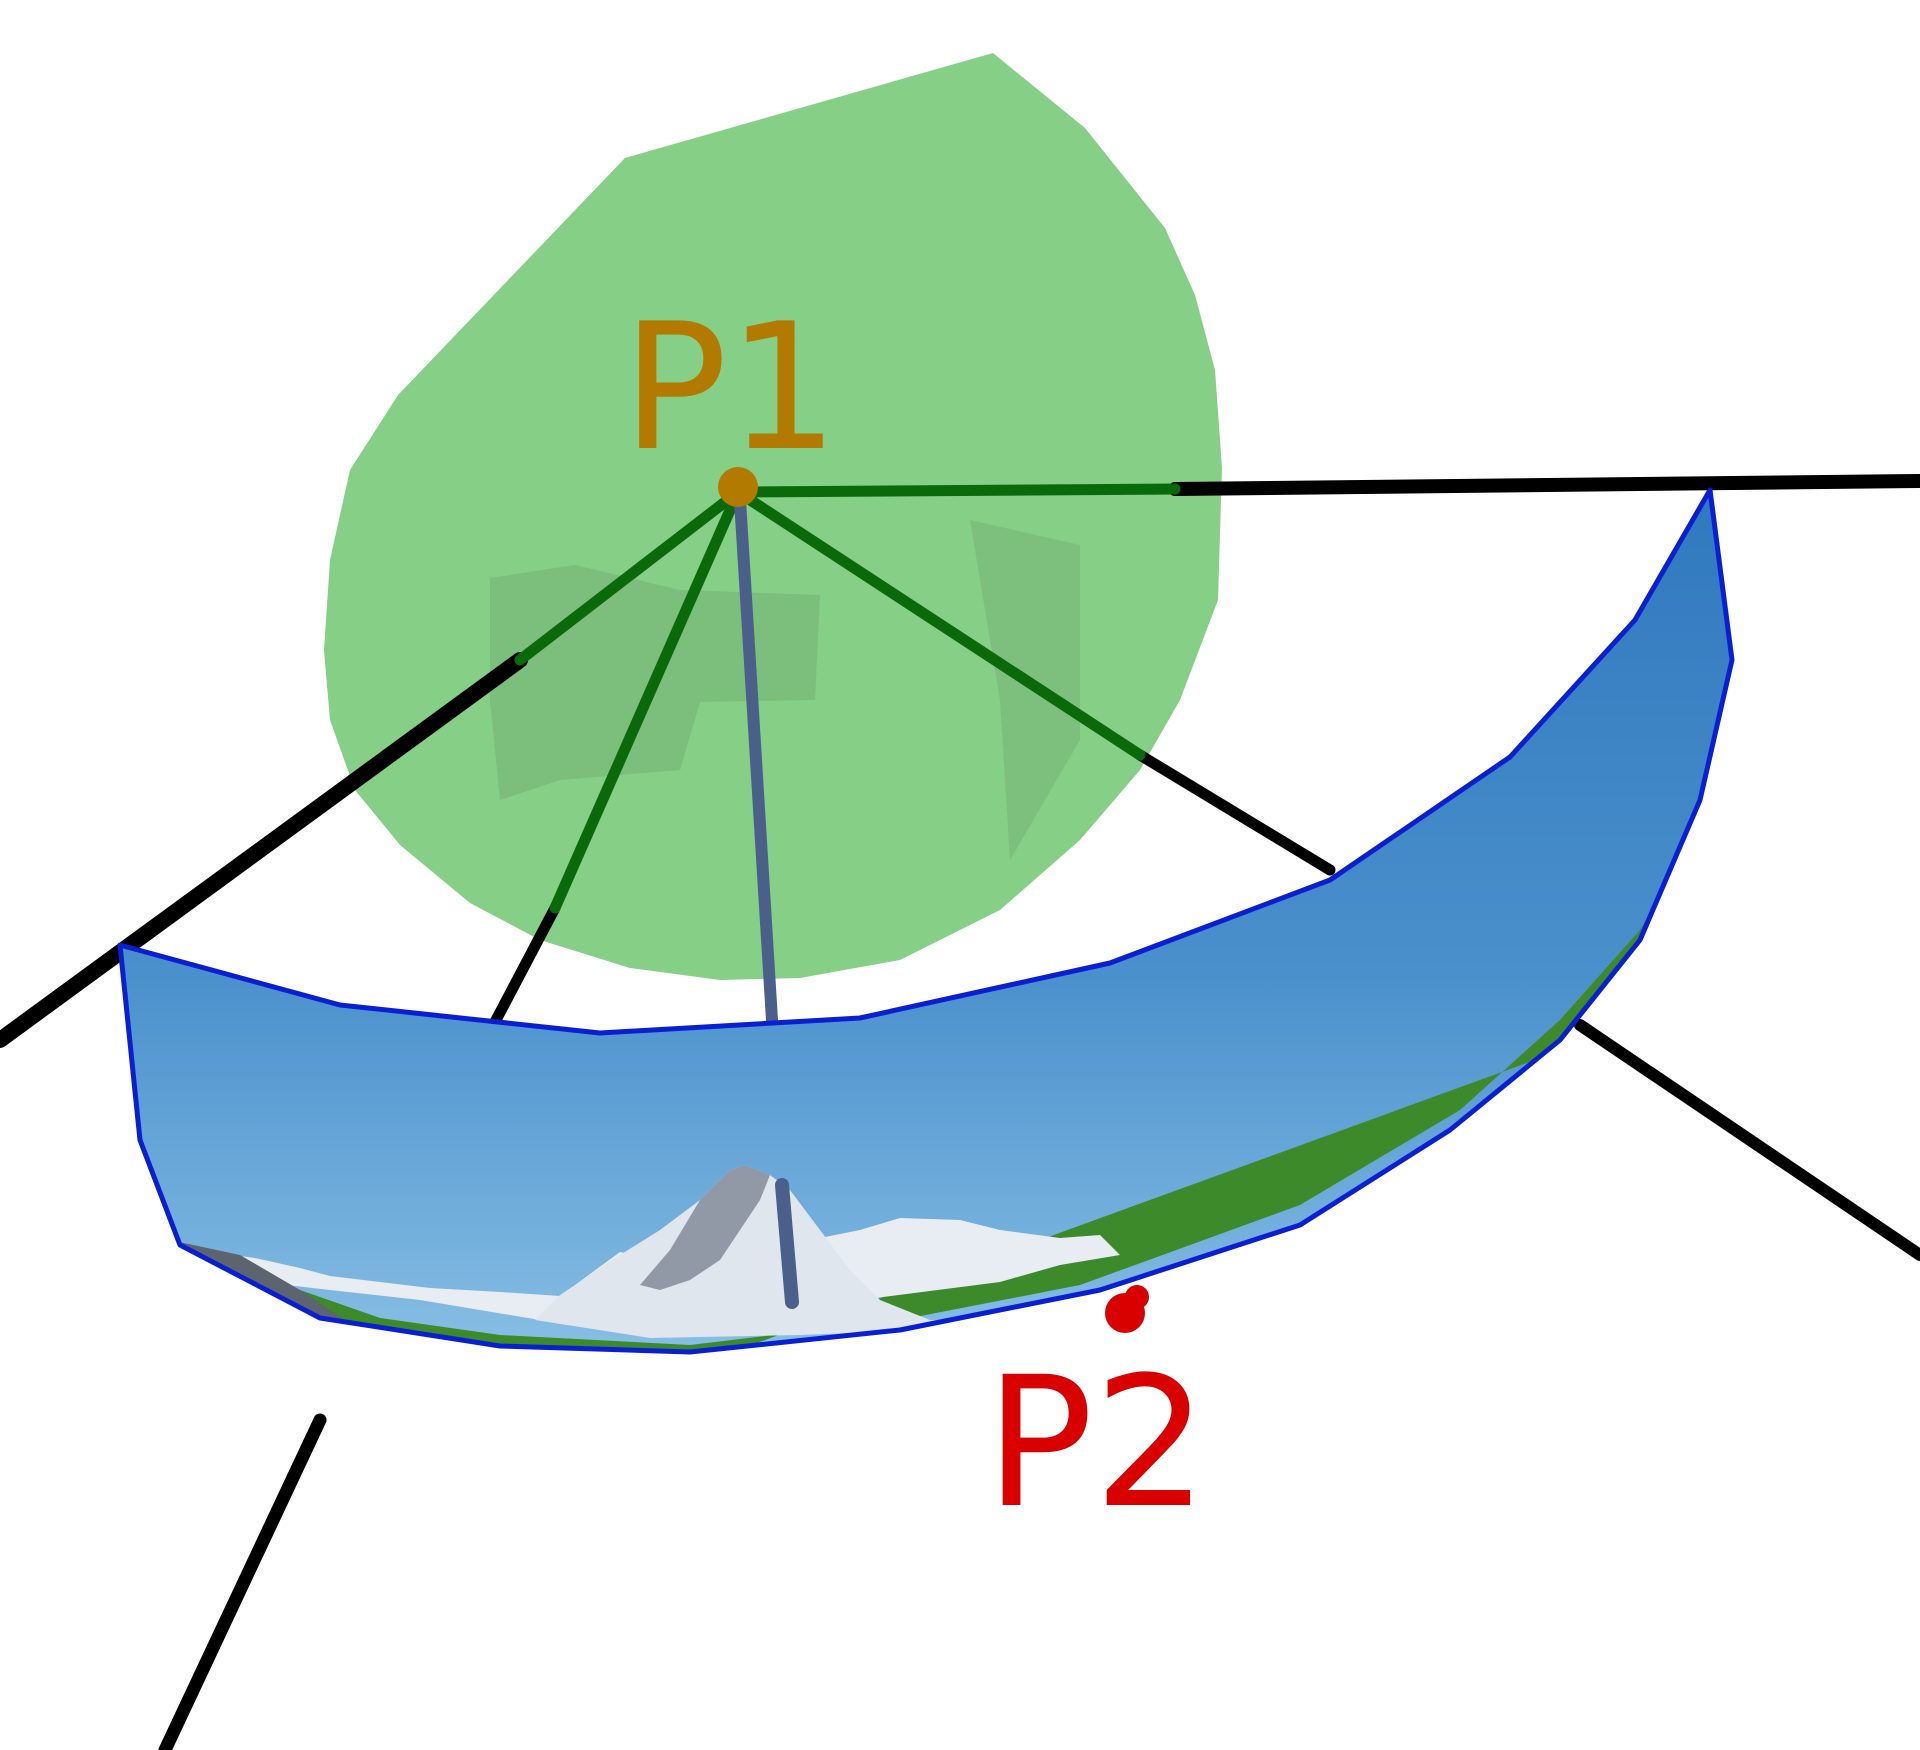 This screenshot has height=1750, width=1920. Describe the element at coordinates (629, 576) in the screenshot. I see `green-ray-upper-left` at that location.